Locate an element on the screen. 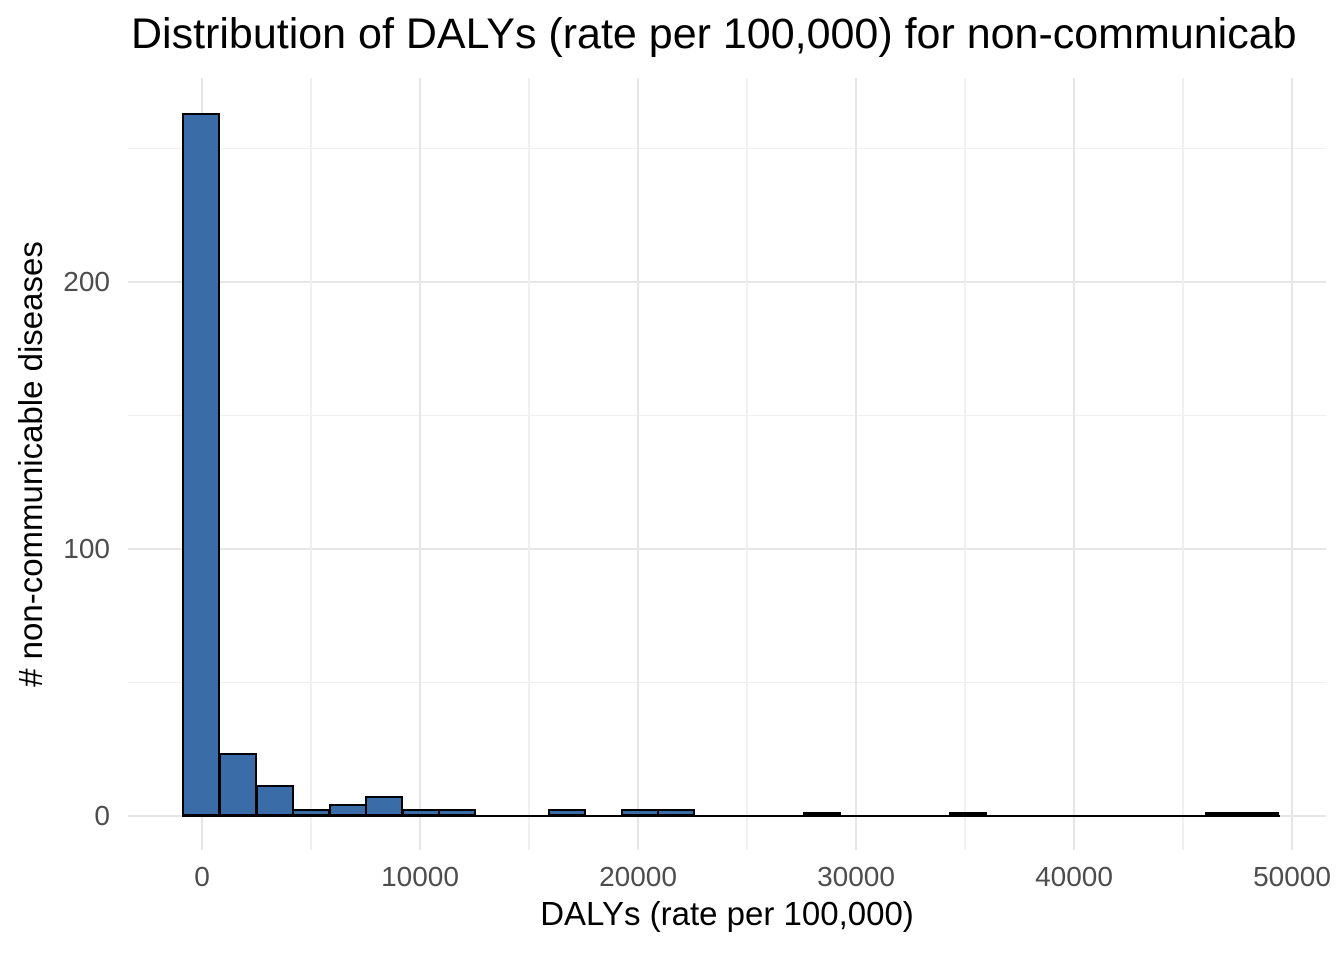 The width and height of the screenshot is (1344, 960). x-tick-label: 40000 is located at coordinates (1074, 876).